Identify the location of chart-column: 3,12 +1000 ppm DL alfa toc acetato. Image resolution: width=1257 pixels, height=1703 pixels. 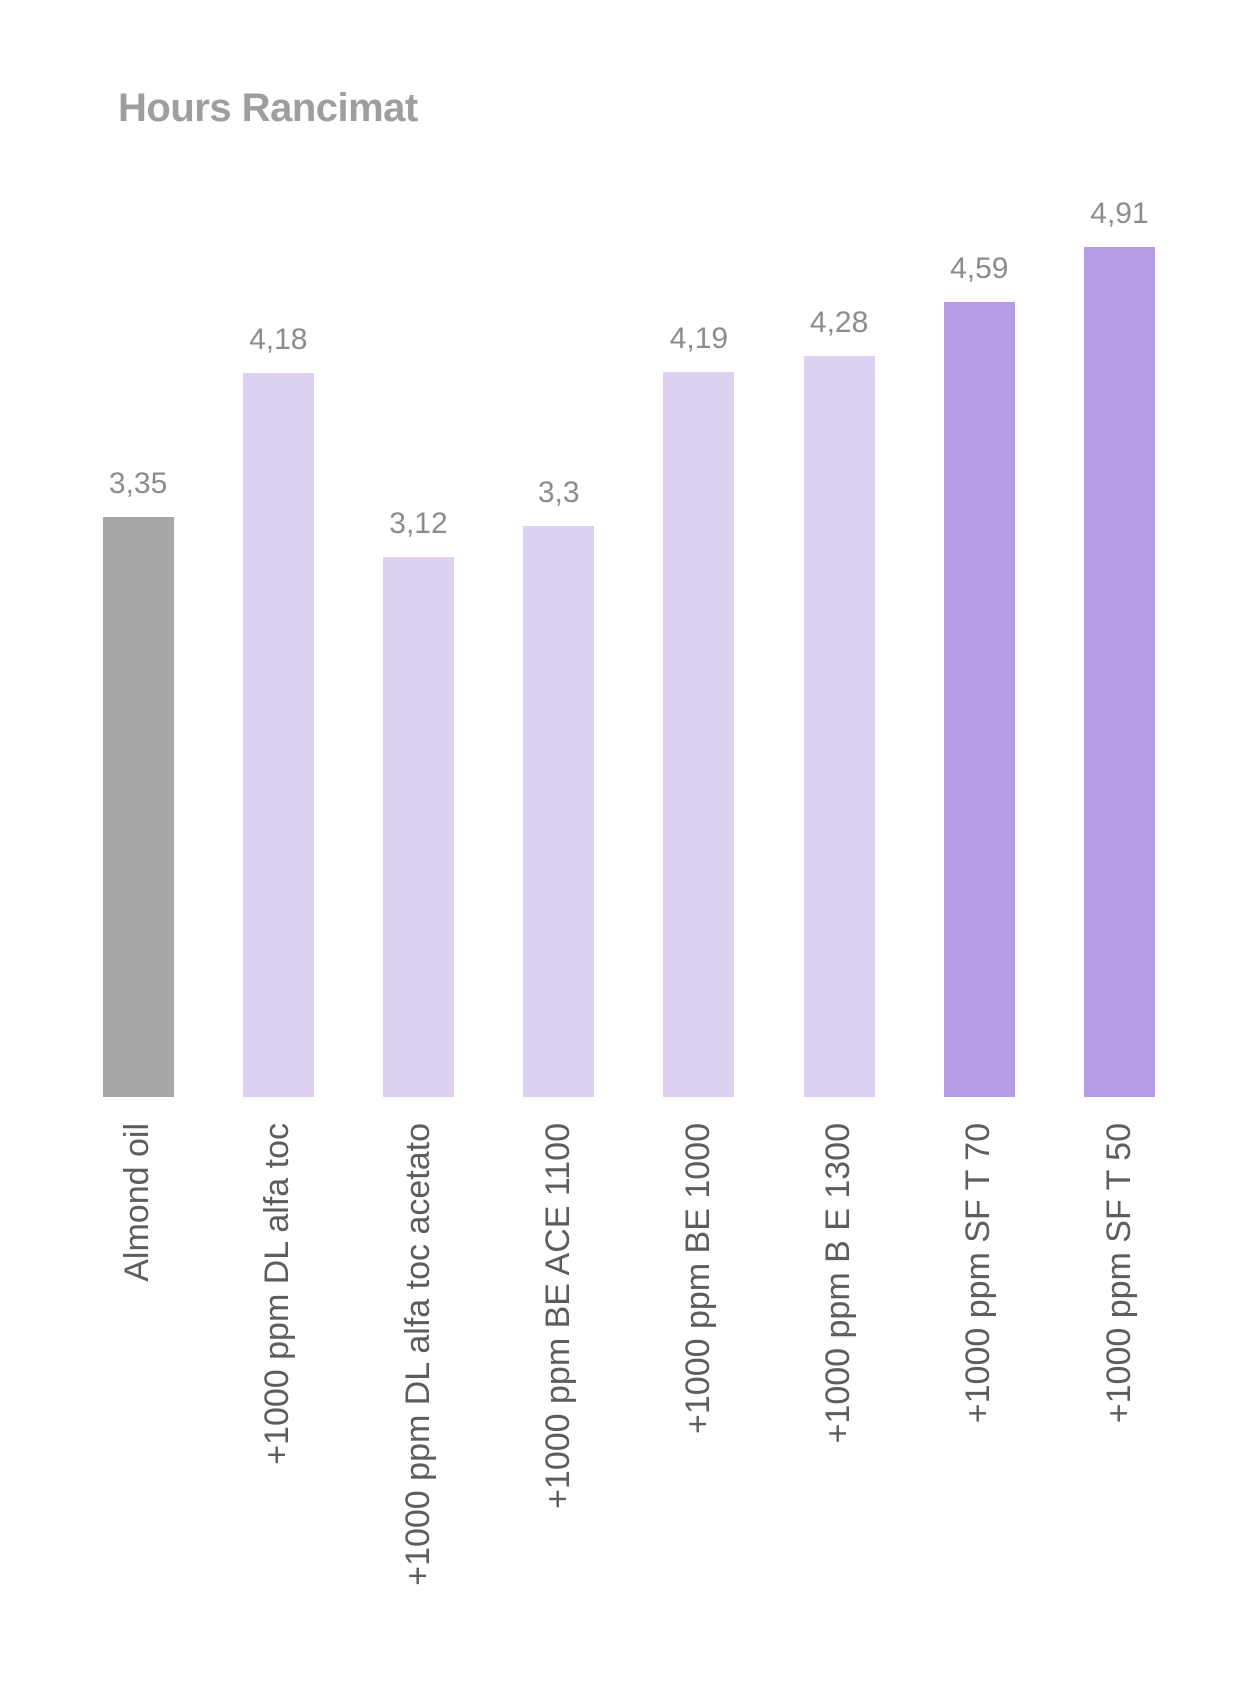
(418, 851).